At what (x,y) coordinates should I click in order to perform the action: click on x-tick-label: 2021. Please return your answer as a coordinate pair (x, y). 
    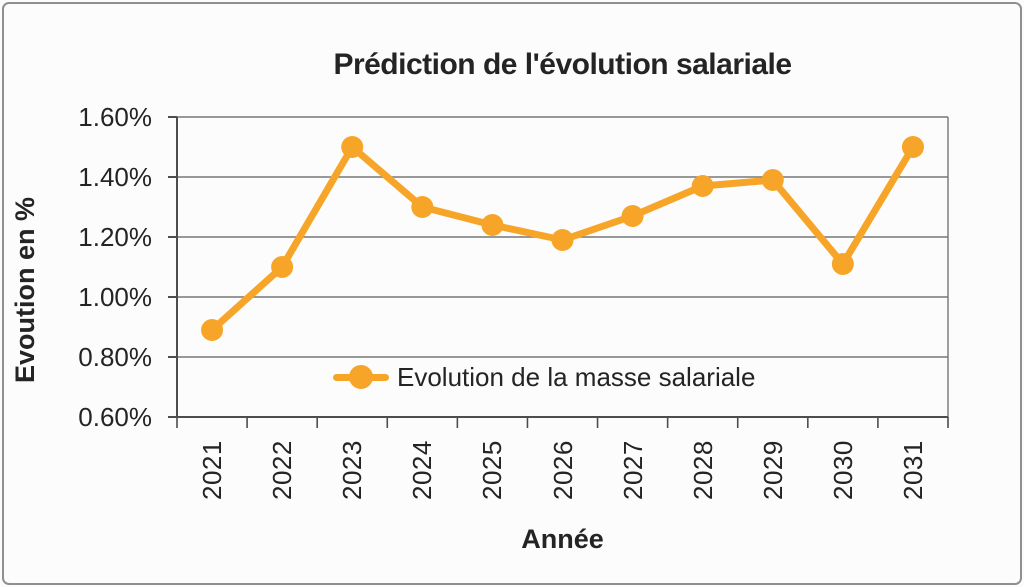
    Looking at the image, I should click on (212, 470).